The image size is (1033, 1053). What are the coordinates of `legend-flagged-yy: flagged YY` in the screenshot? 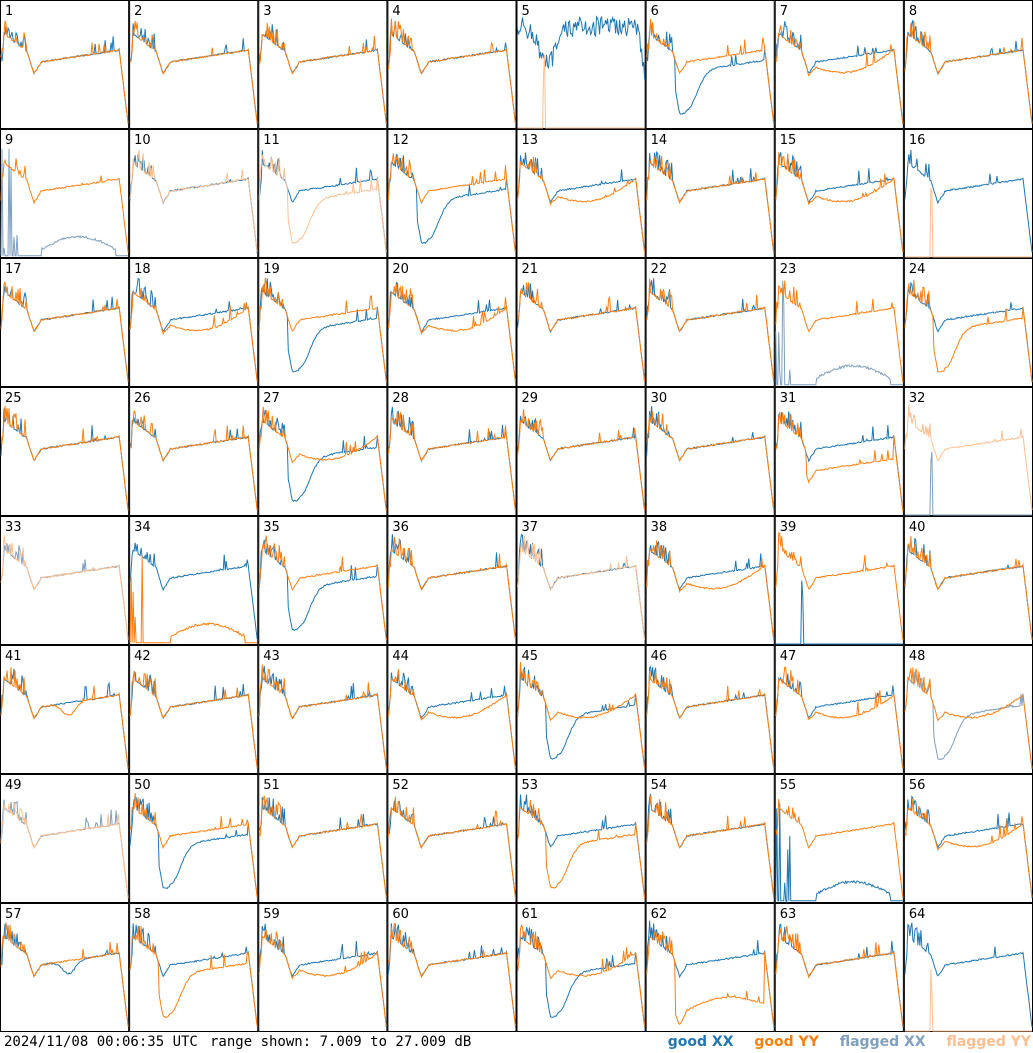 It's located at (988, 1042).